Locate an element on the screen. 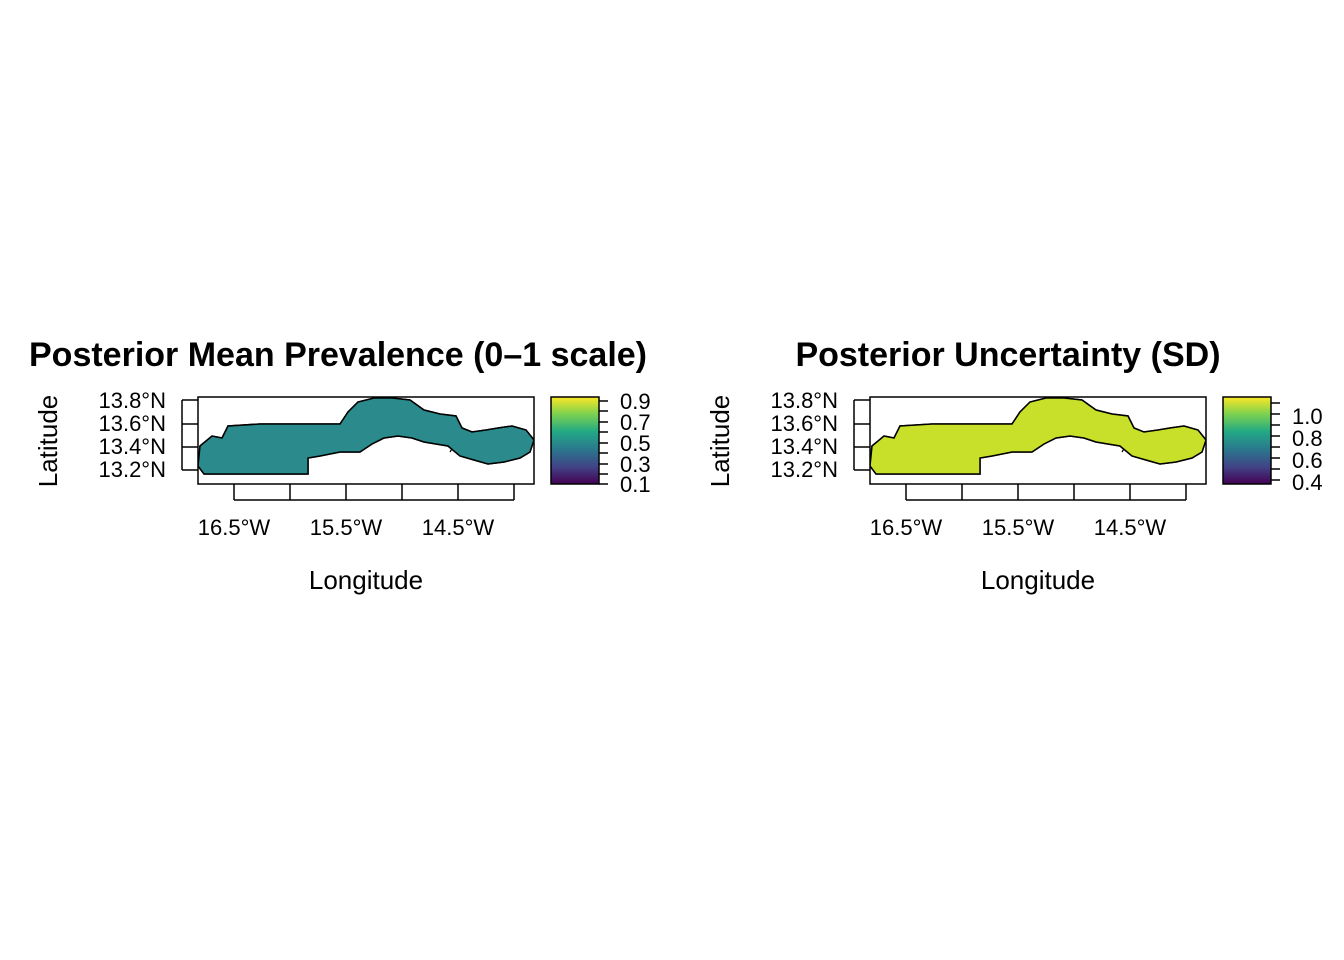 This screenshot has height=960, width=1344. panel-mean-prevalence: Posterior Mean Prevalence (0–1 scale) is located at coordinates (340, 465).